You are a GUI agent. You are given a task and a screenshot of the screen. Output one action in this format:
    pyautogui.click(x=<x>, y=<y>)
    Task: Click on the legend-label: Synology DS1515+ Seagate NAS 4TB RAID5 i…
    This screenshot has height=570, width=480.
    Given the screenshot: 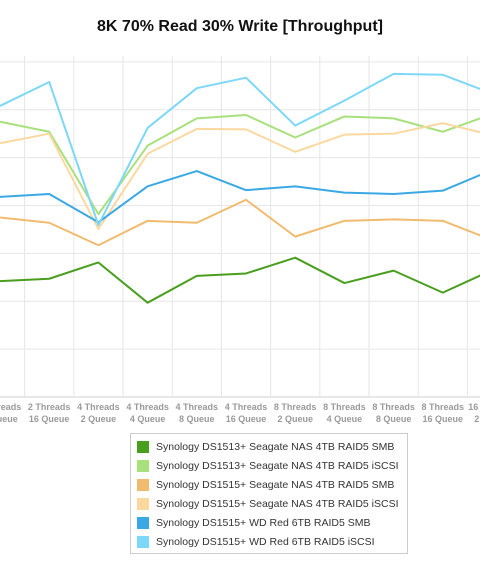 What is the action you would take?
    pyautogui.click(x=277, y=503)
    